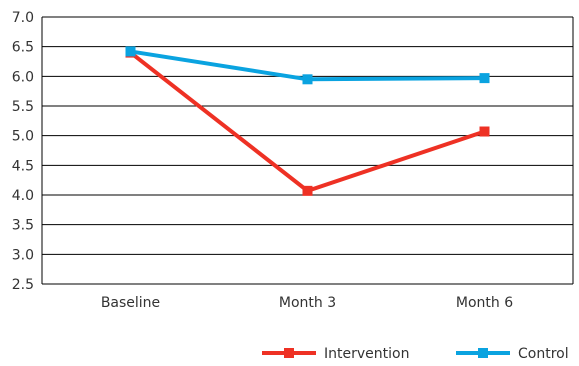  What do you see at coordinates (23, 166) in the screenshot?
I see `y-tick-label: 4.5` at bounding box center [23, 166].